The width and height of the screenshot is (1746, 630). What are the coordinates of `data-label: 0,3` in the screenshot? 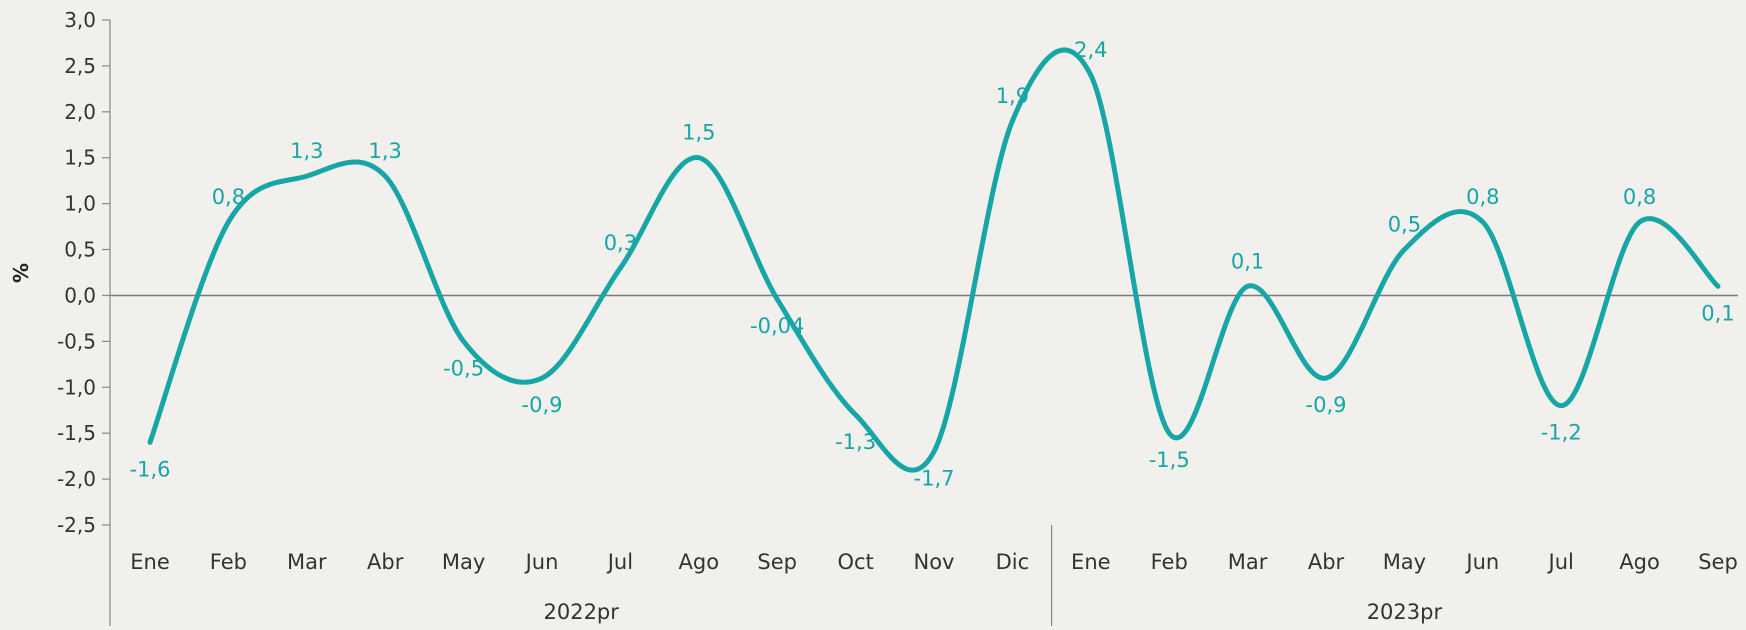 It's located at (620, 243).